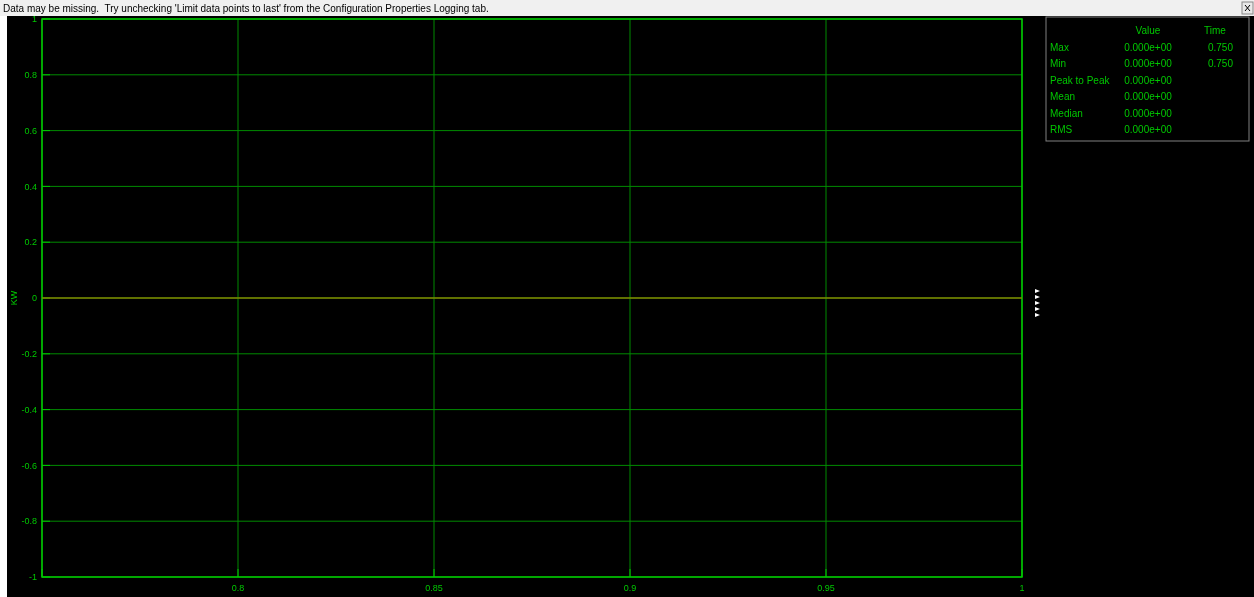  Describe the element at coordinates (1141, 63) in the screenshot. I see `text: Min 0.000e+00 0.750` at that location.